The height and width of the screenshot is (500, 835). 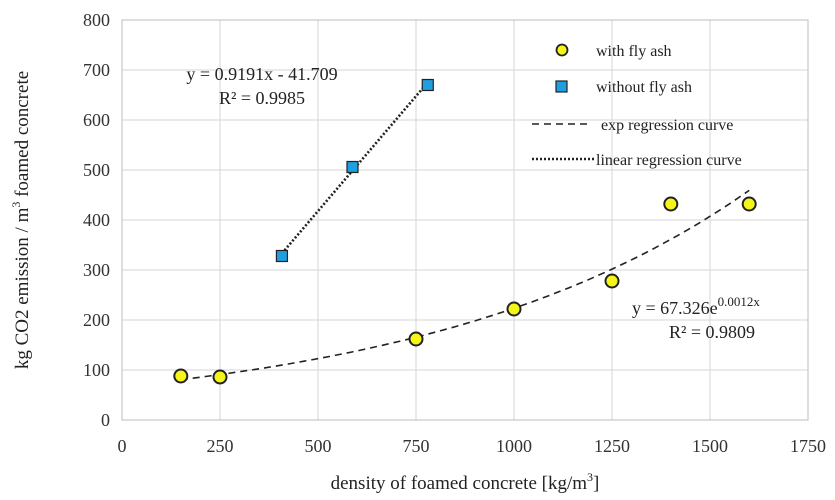 I want to click on y-tick-label-3: 300, so click(x=96, y=270).